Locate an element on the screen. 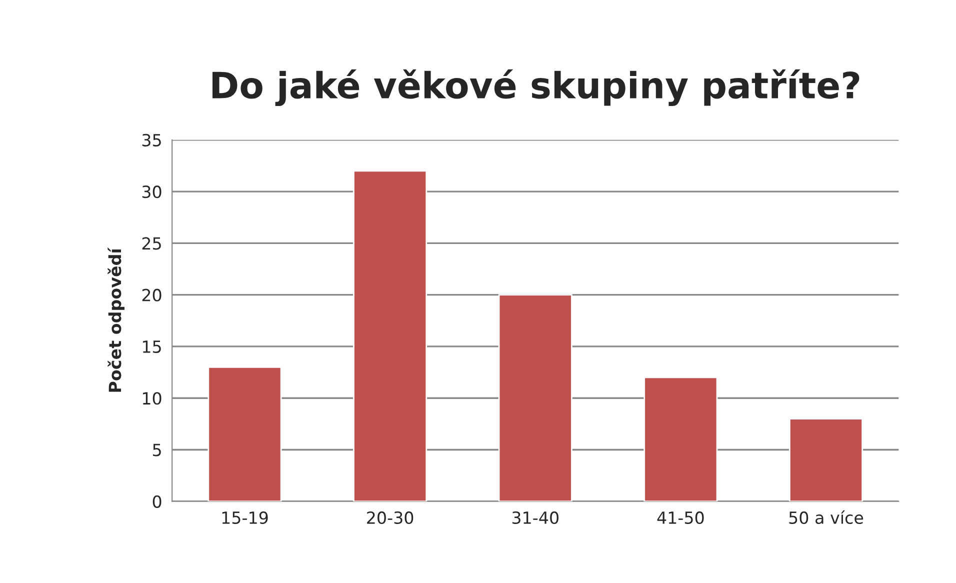 Image resolution: width=956 pixels, height=583 pixels. y-tick-label: 35 is located at coordinates (151, 140).